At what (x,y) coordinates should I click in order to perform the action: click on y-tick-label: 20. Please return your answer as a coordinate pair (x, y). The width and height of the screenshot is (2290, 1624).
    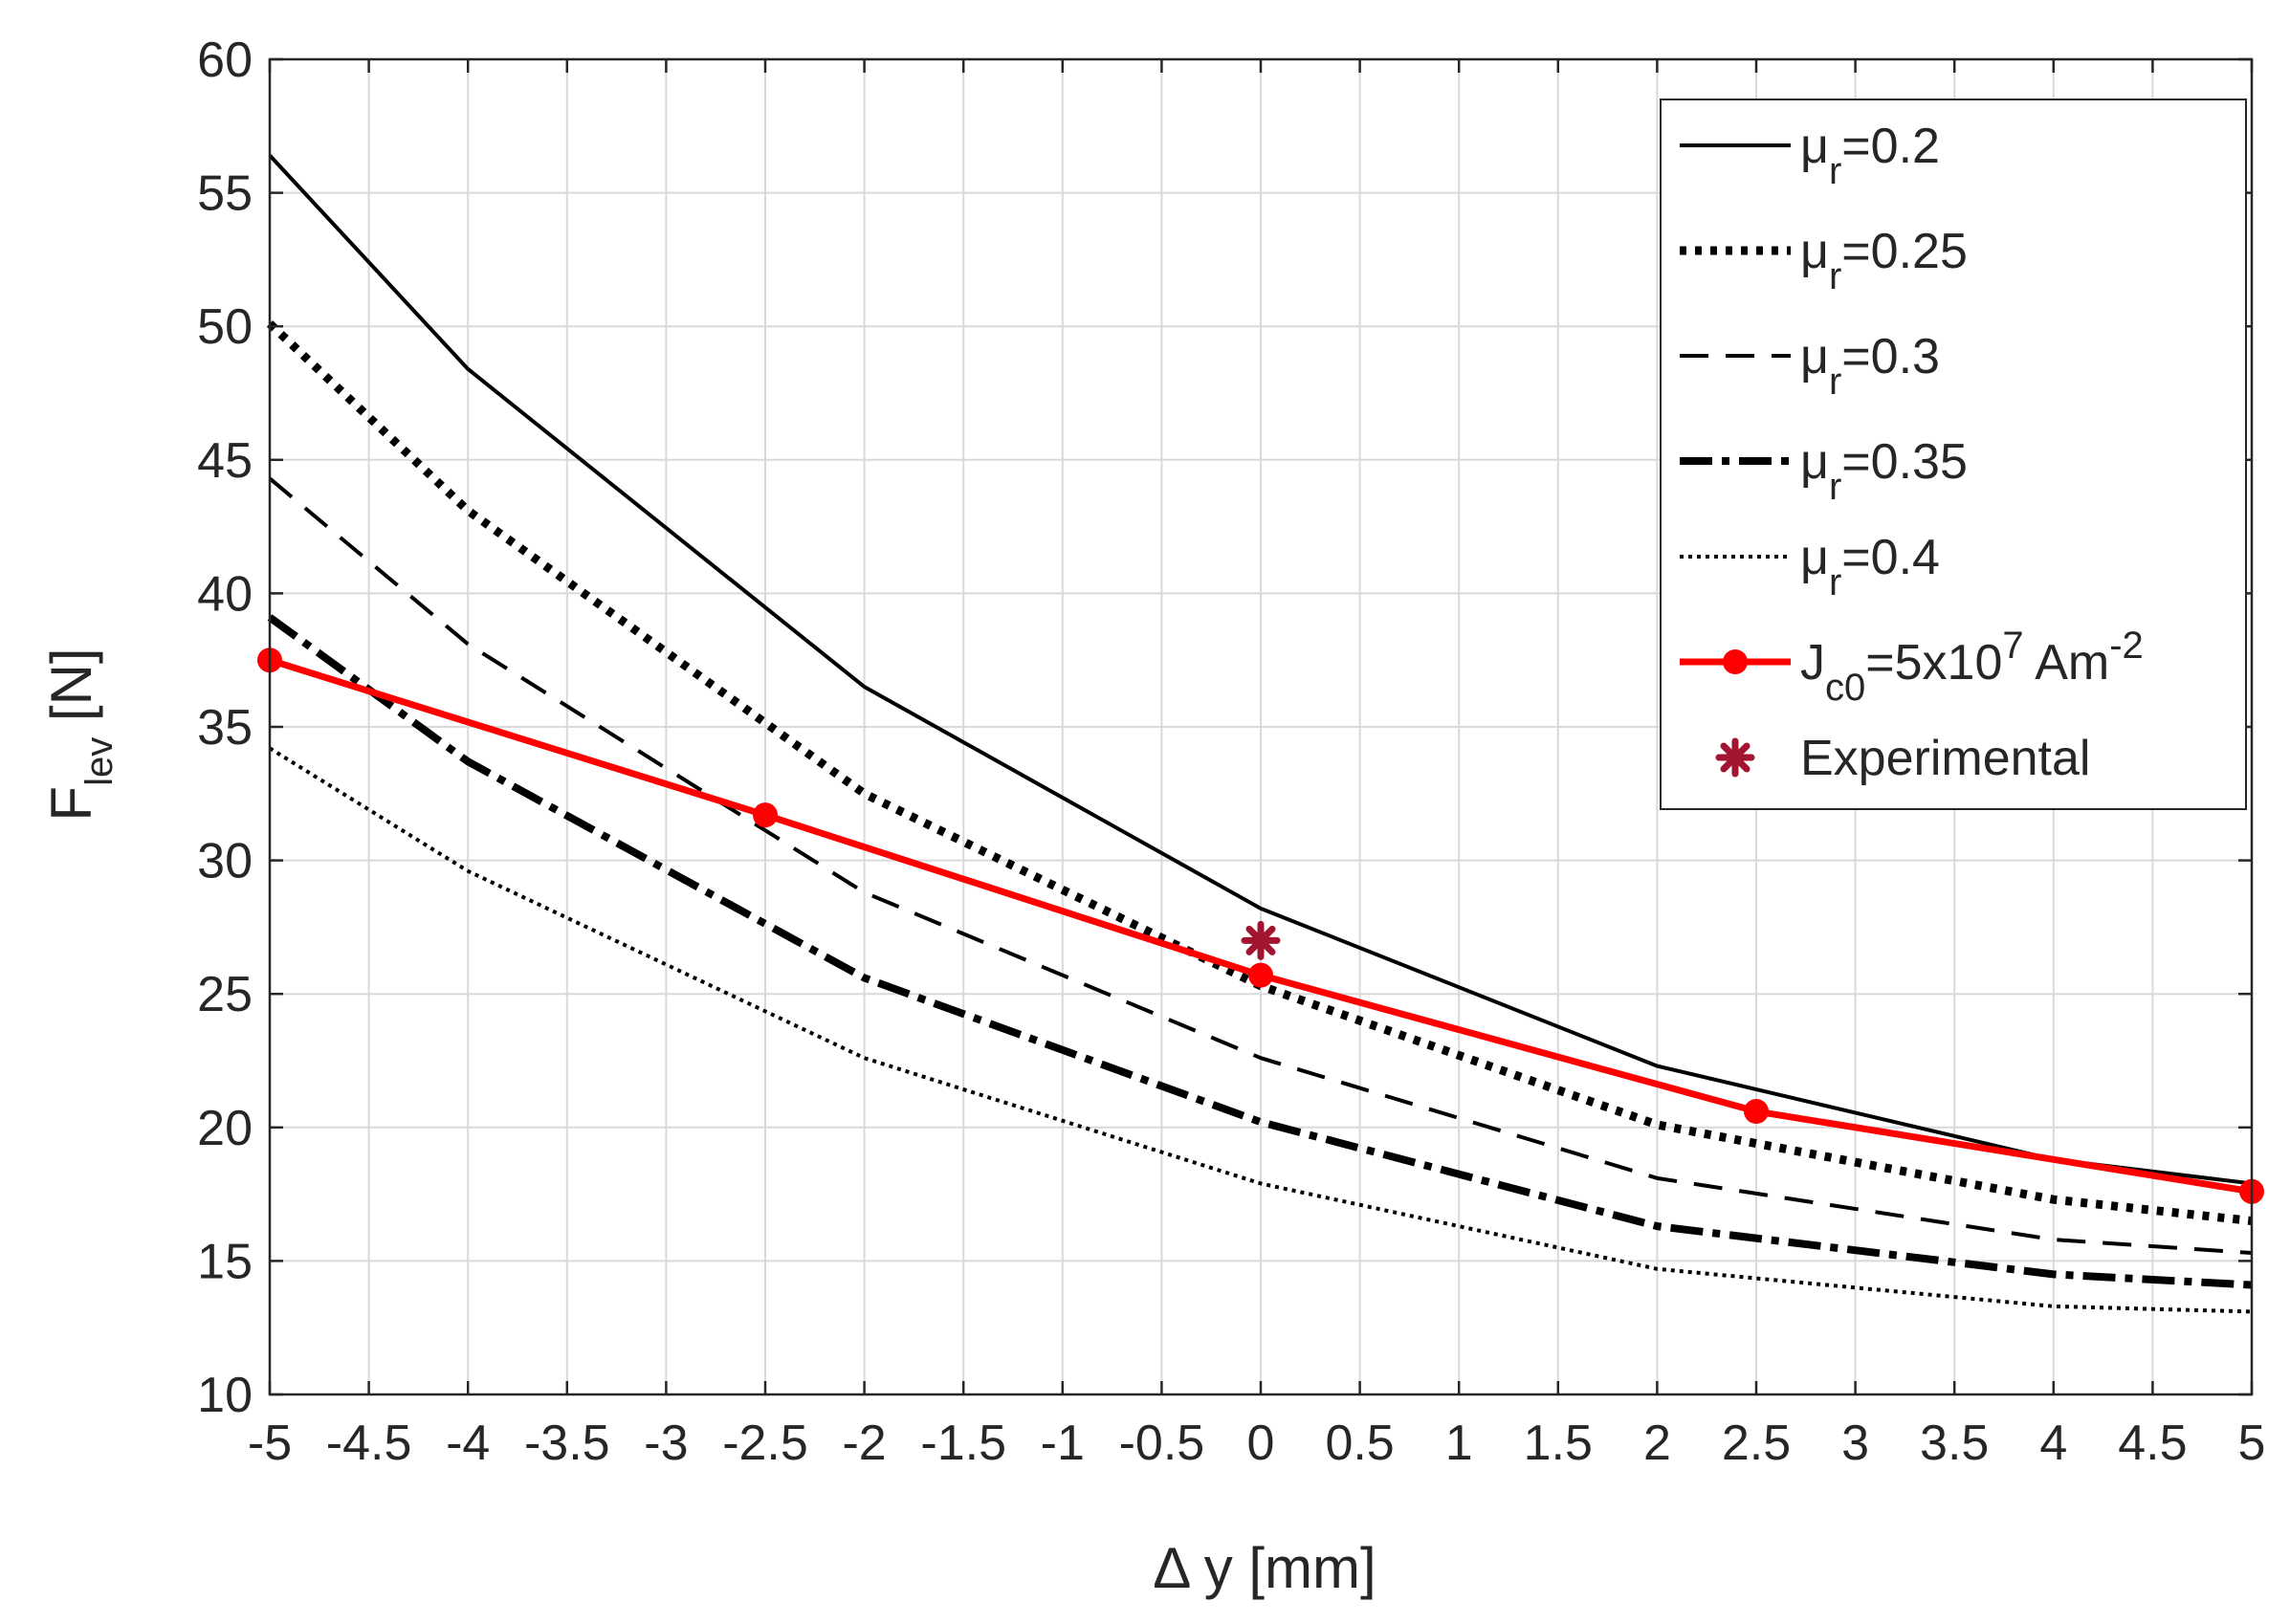
    Looking at the image, I should click on (225, 1129).